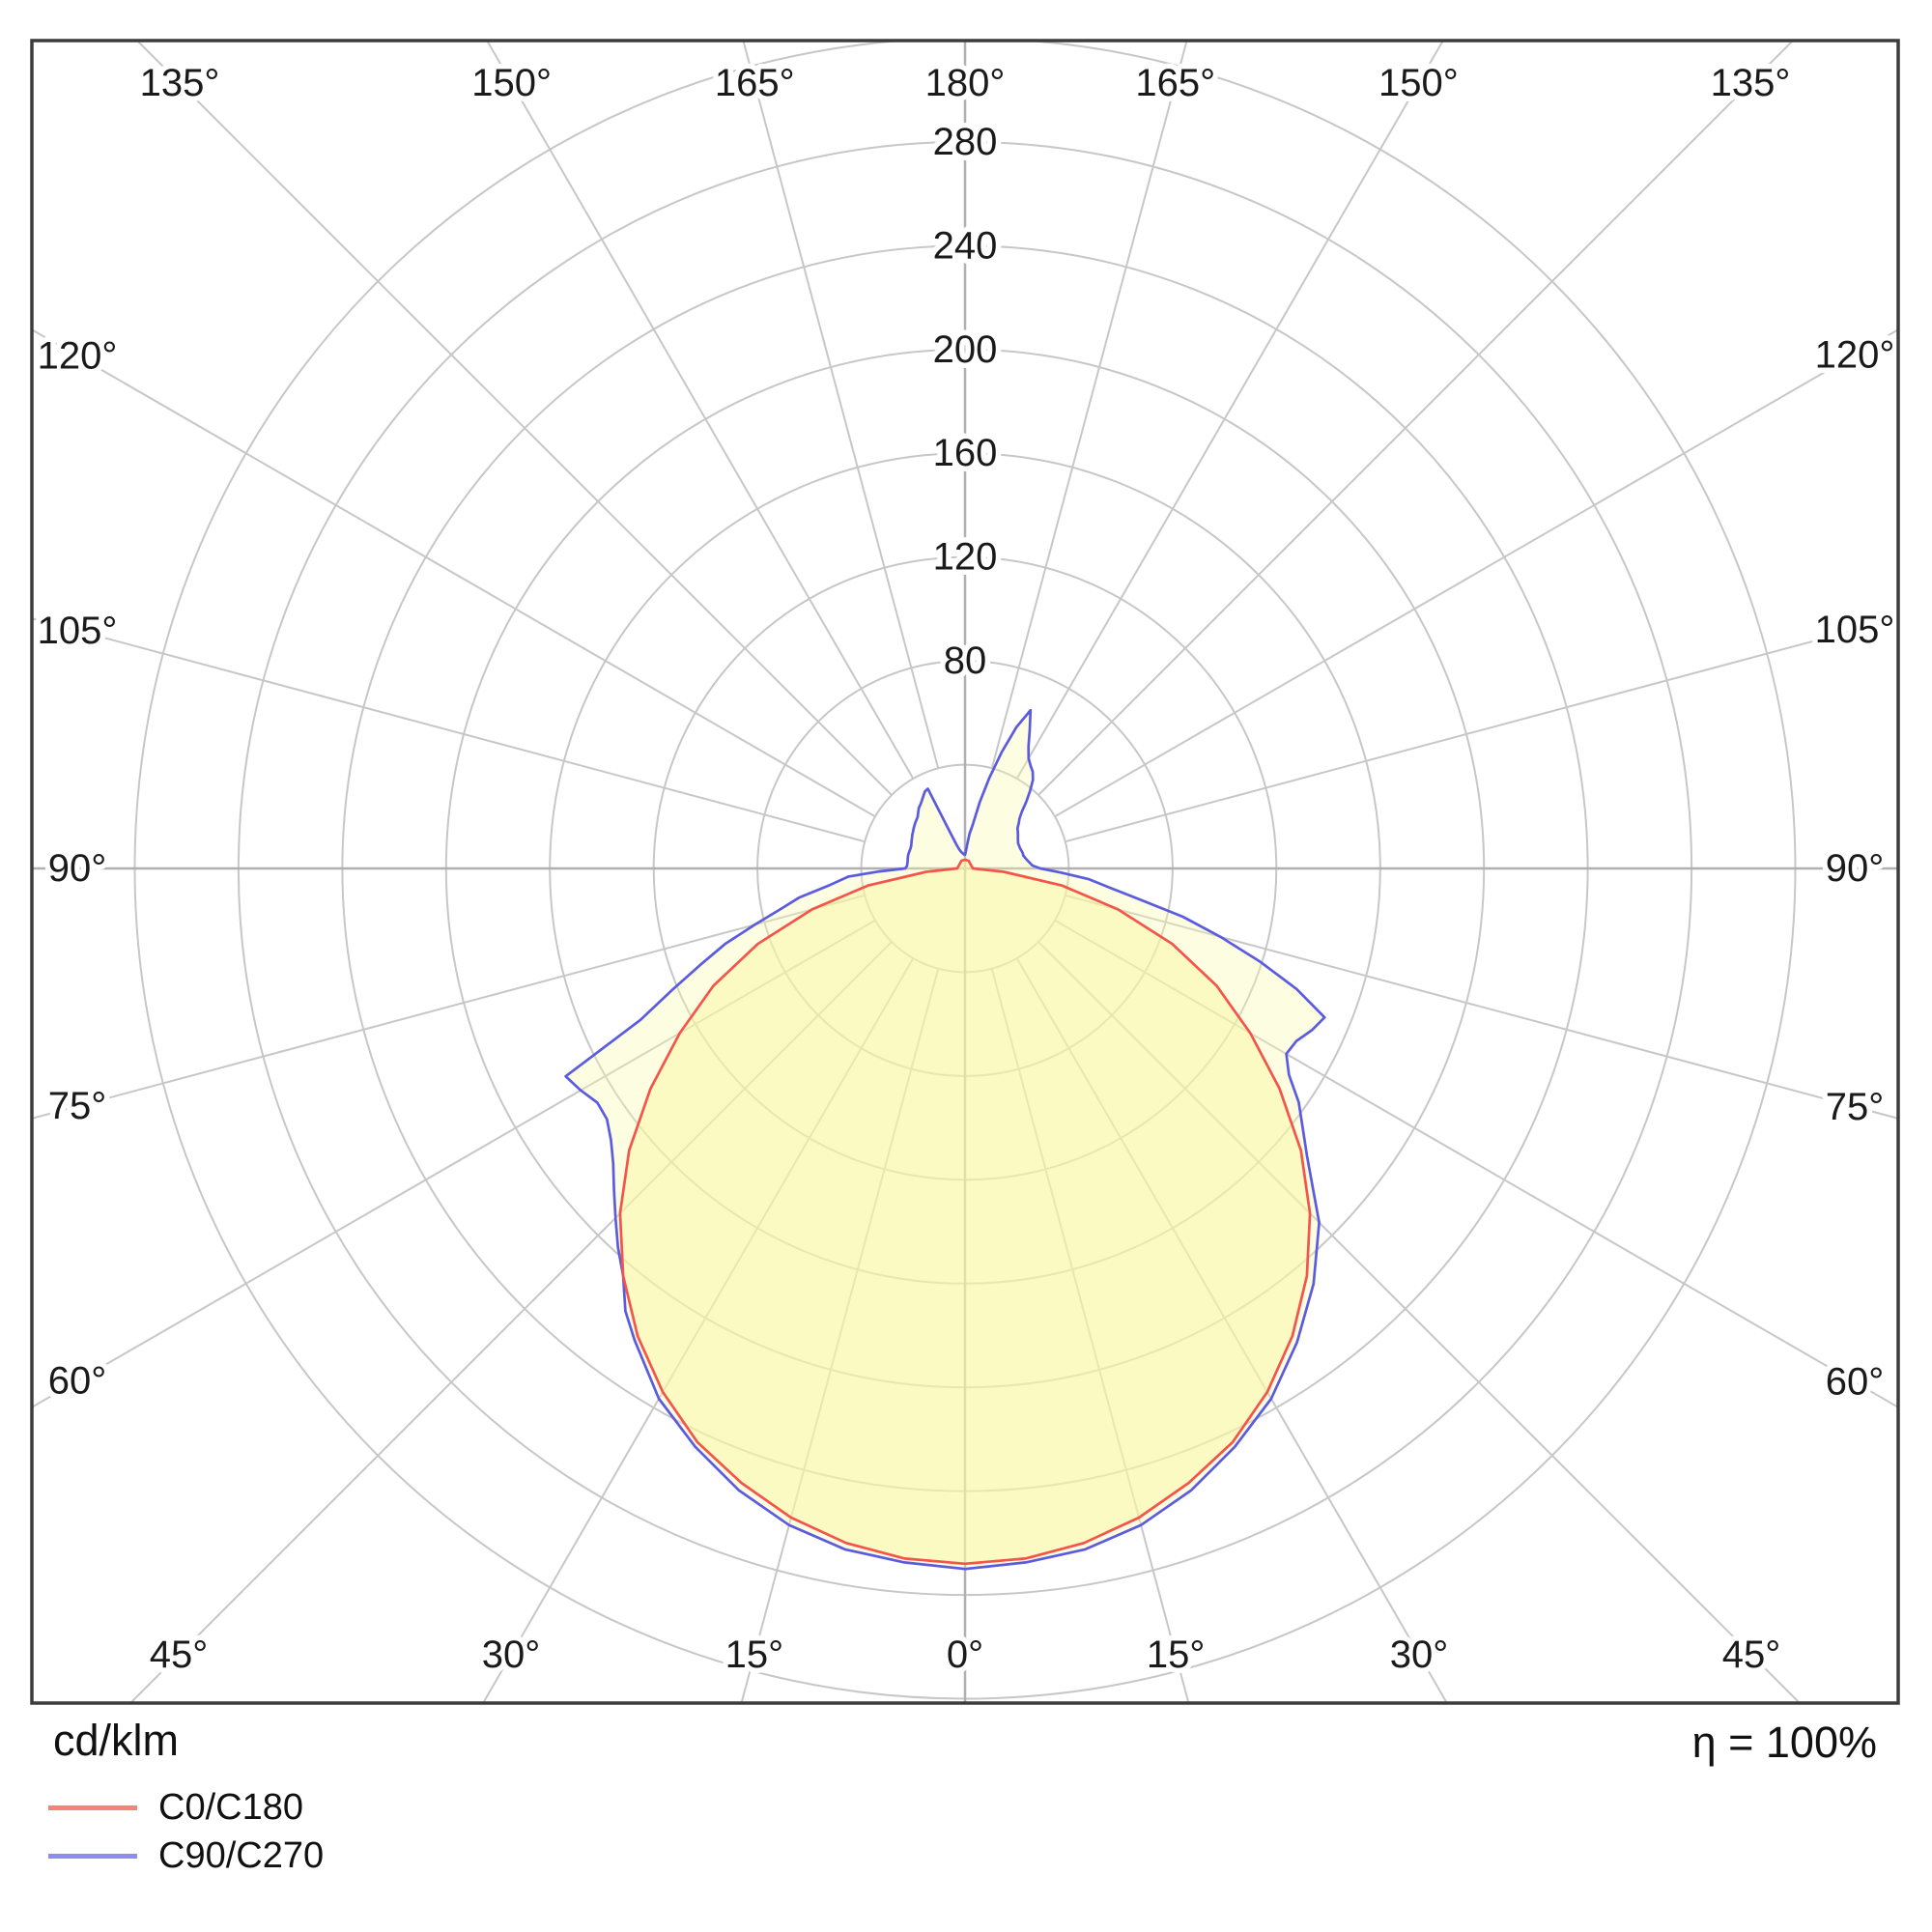  I want to click on legend-label-c90-c270: C90/C270, so click(241, 1855).